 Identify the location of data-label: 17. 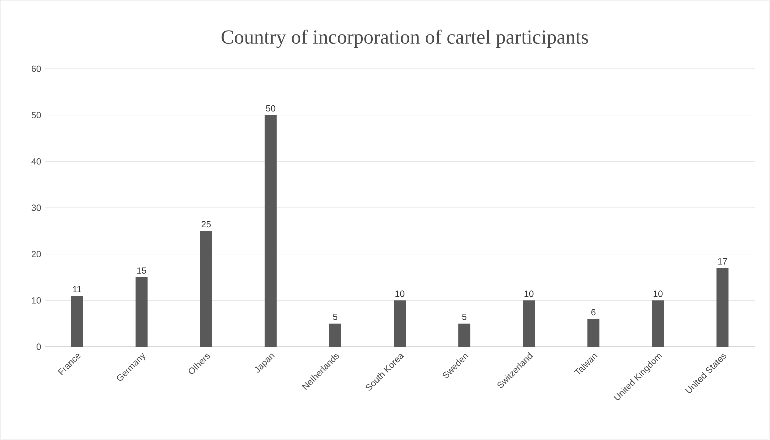
(723, 261).